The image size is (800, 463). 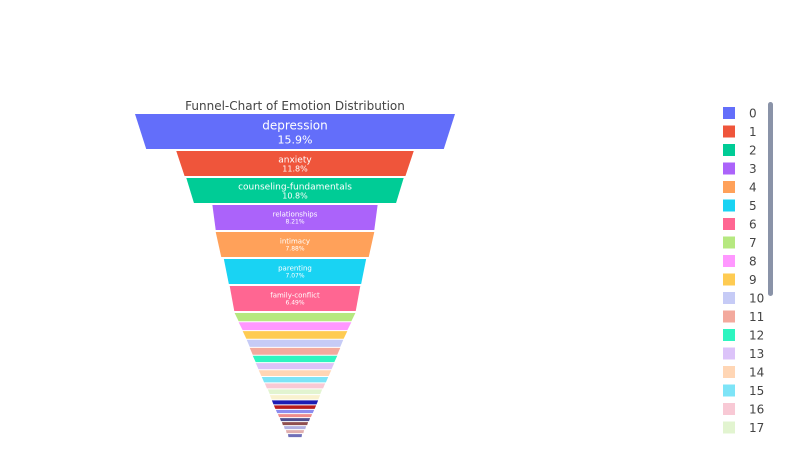 What do you see at coordinates (295, 215) in the screenshot?
I see `funnel-bar-label: relationships` at bounding box center [295, 215].